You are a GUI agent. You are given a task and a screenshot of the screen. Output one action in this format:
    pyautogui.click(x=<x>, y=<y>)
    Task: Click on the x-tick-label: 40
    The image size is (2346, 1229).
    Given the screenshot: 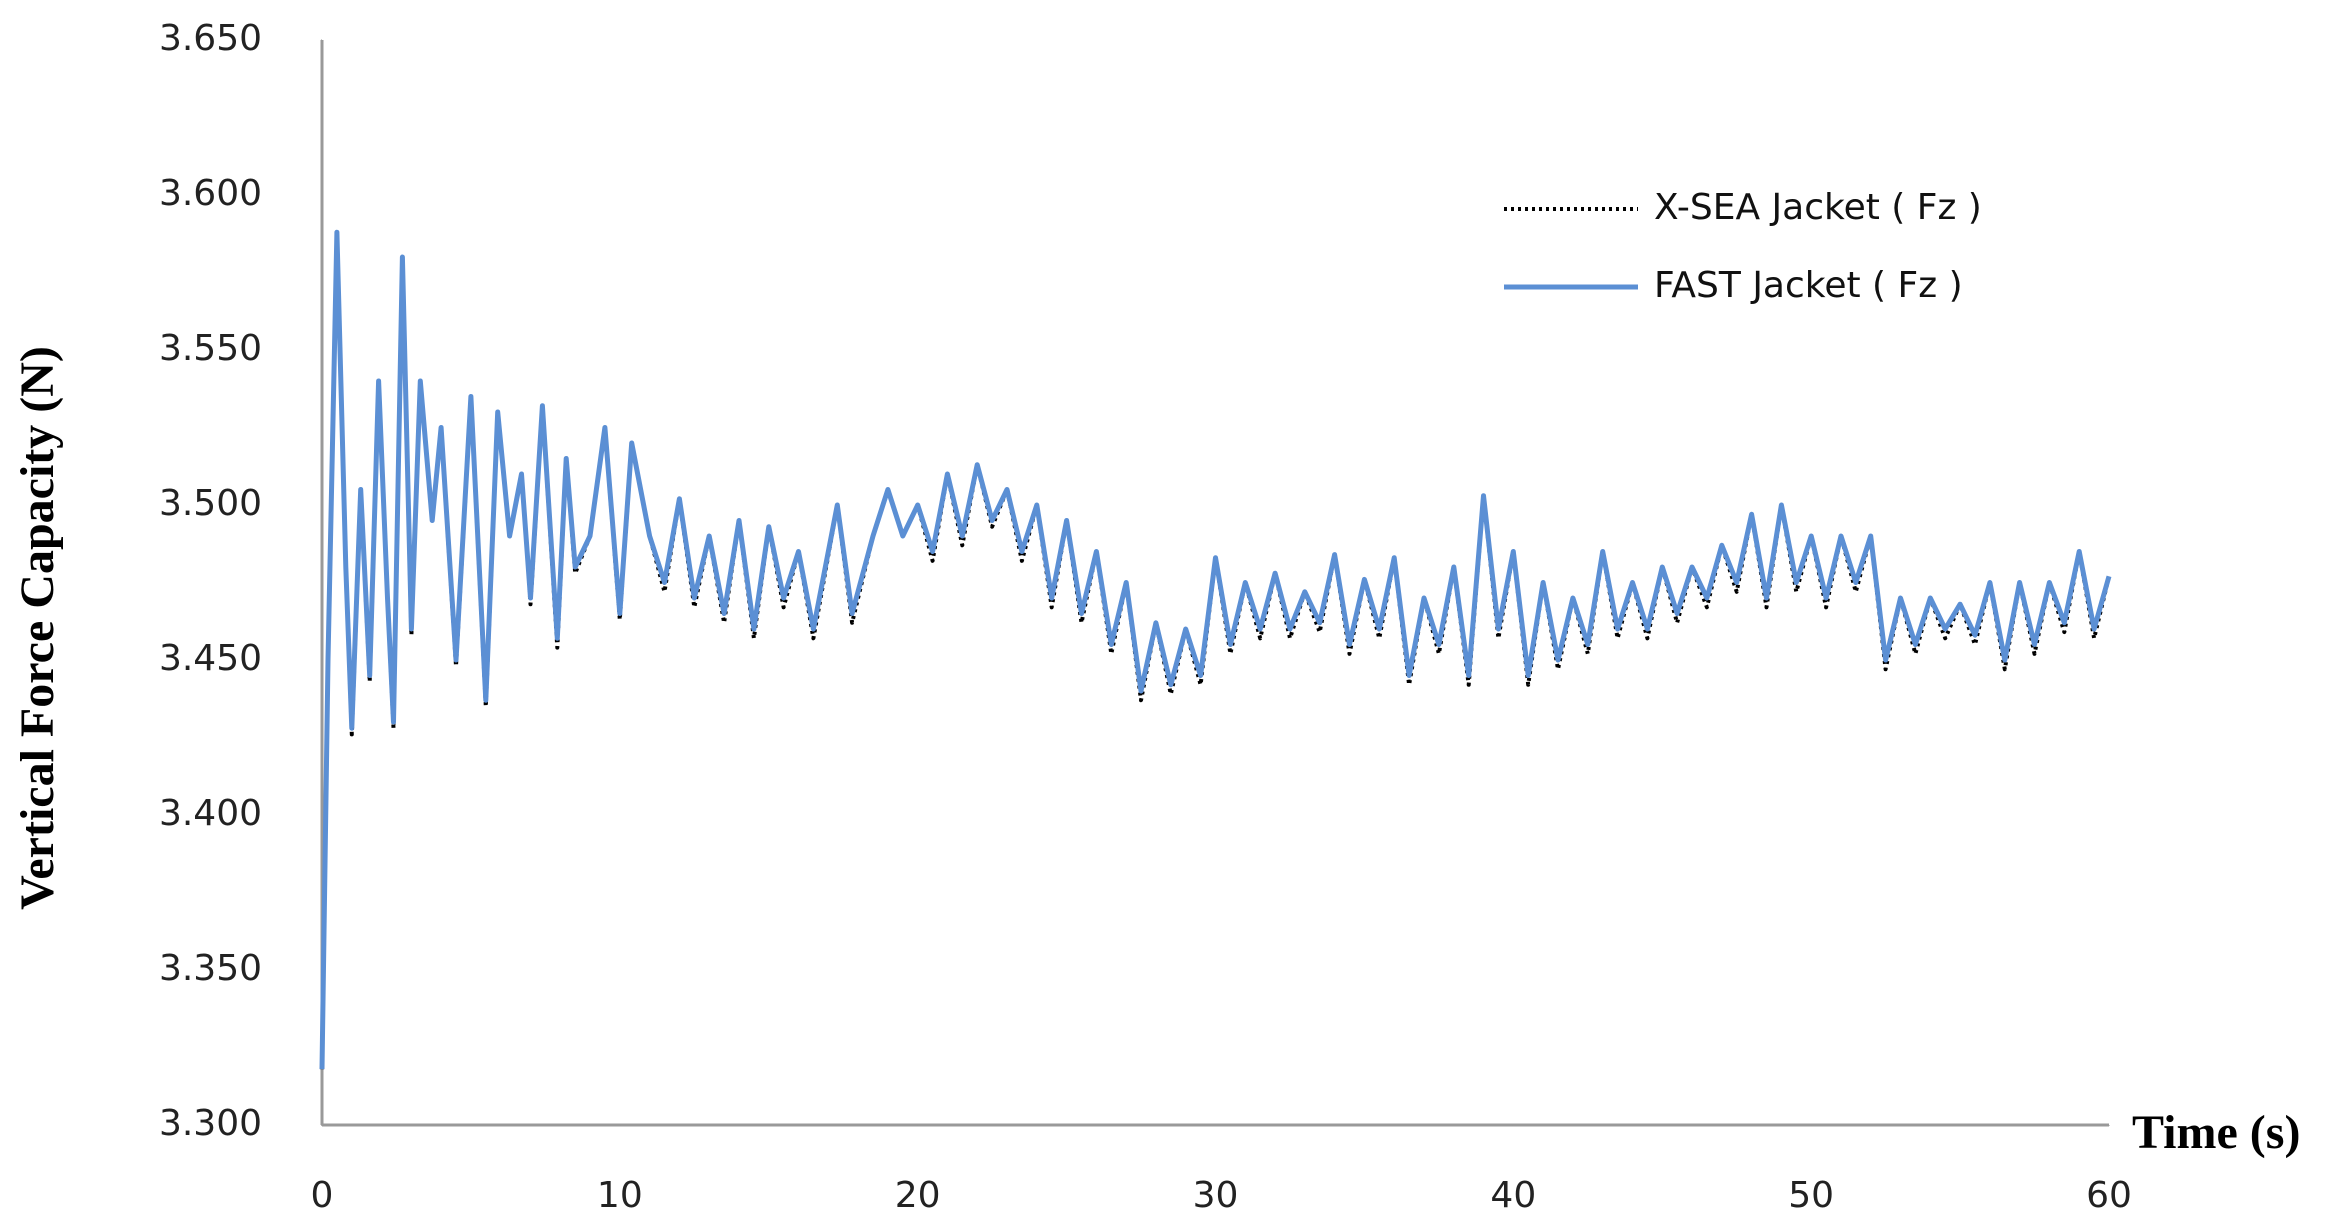 What is the action you would take?
    pyautogui.click(x=1513, y=1195)
    